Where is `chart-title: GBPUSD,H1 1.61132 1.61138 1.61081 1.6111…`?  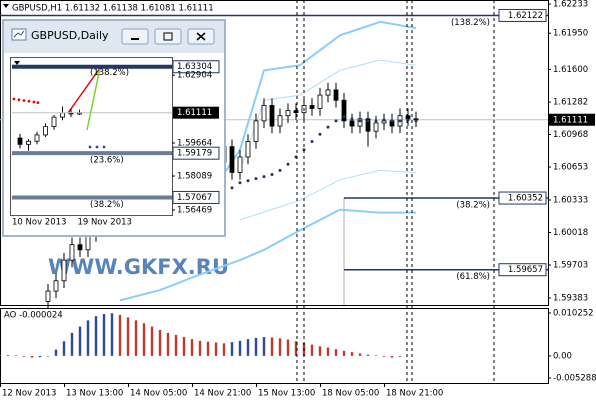 chart-title: GBPUSD,H1 1.61132 1.61138 1.61081 1.6111… is located at coordinates (113, 9).